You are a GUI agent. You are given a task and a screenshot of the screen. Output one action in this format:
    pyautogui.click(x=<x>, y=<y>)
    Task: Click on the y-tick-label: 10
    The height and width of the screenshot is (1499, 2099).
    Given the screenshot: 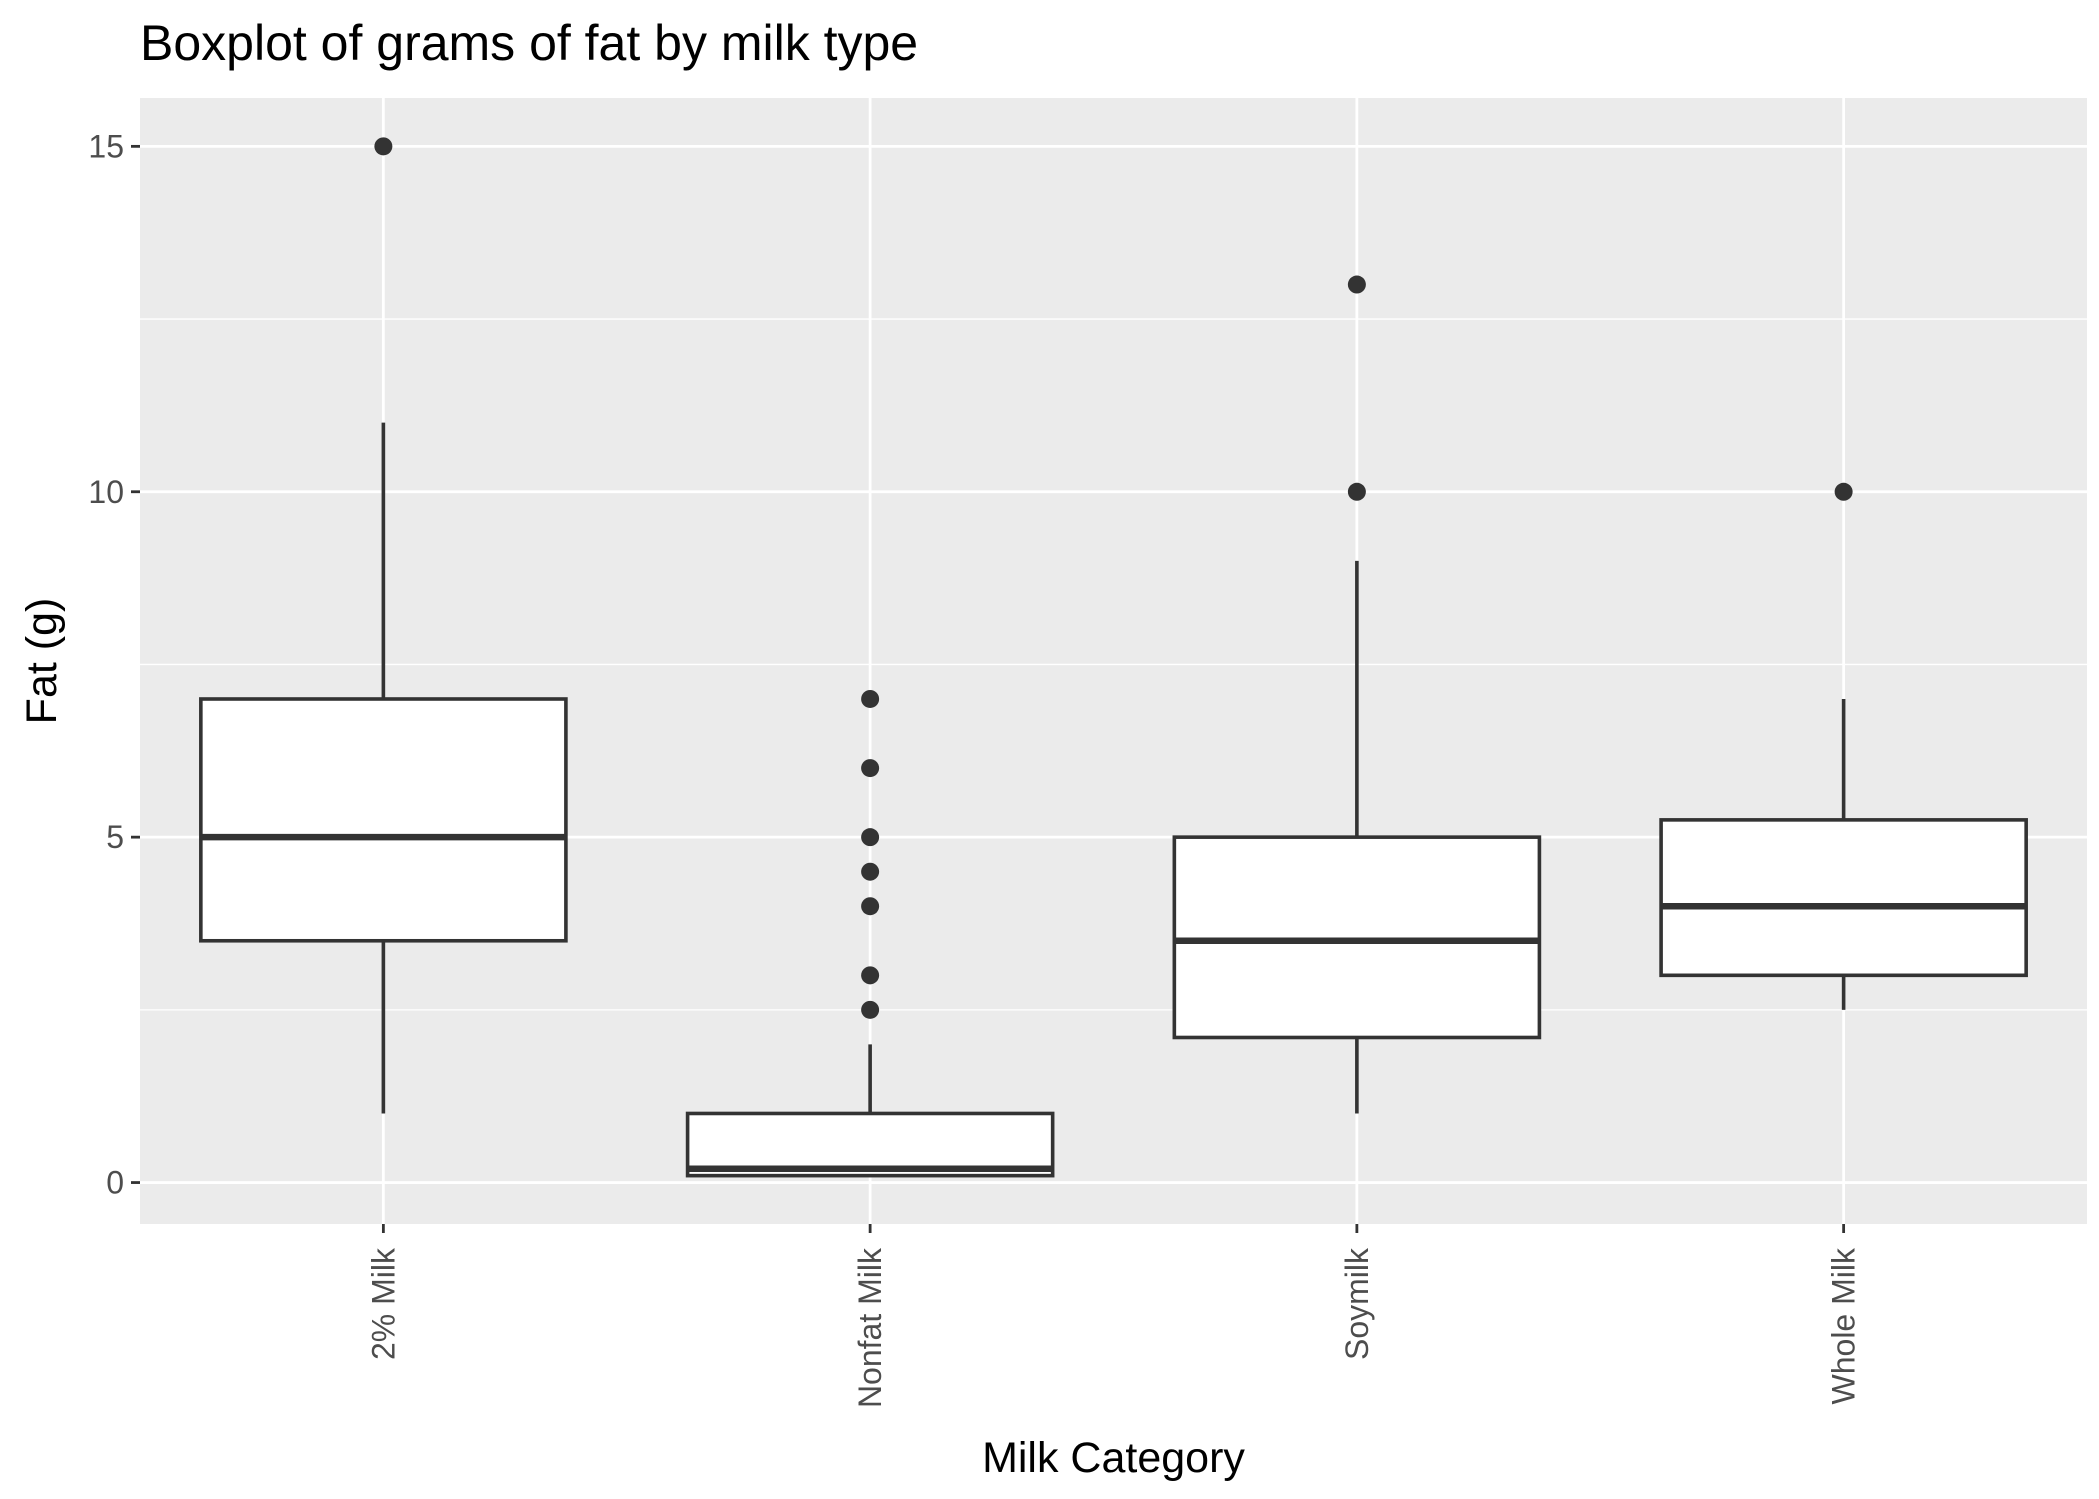 What is the action you would take?
    pyautogui.click(x=106, y=492)
    